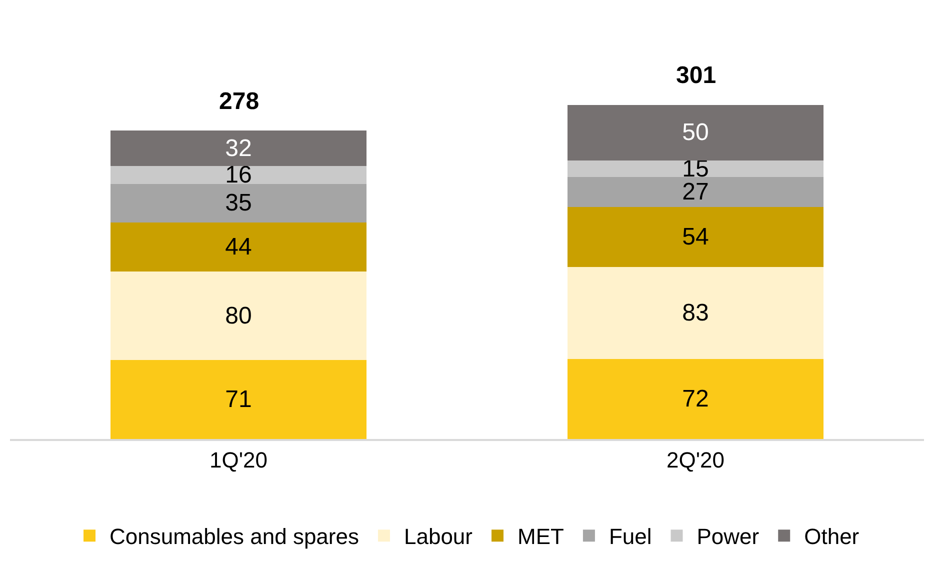 The width and height of the screenshot is (934, 567). What do you see at coordinates (238, 459) in the screenshot?
I see `x-tick-label: 1Q'20` at bounding box center [238, 459].